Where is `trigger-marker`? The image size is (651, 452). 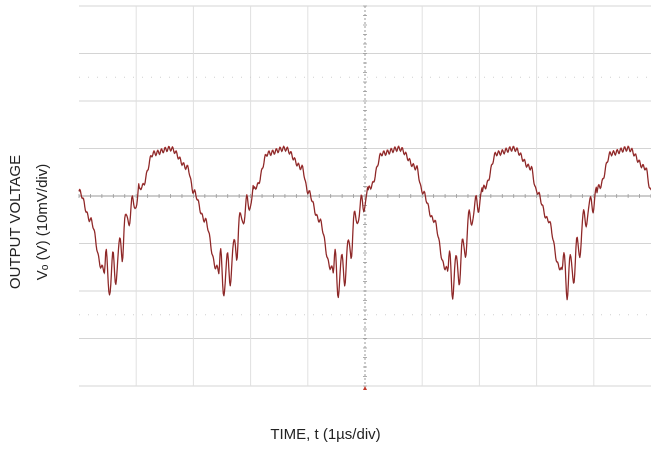 trigger-marker is located at coordinates (365, 388).